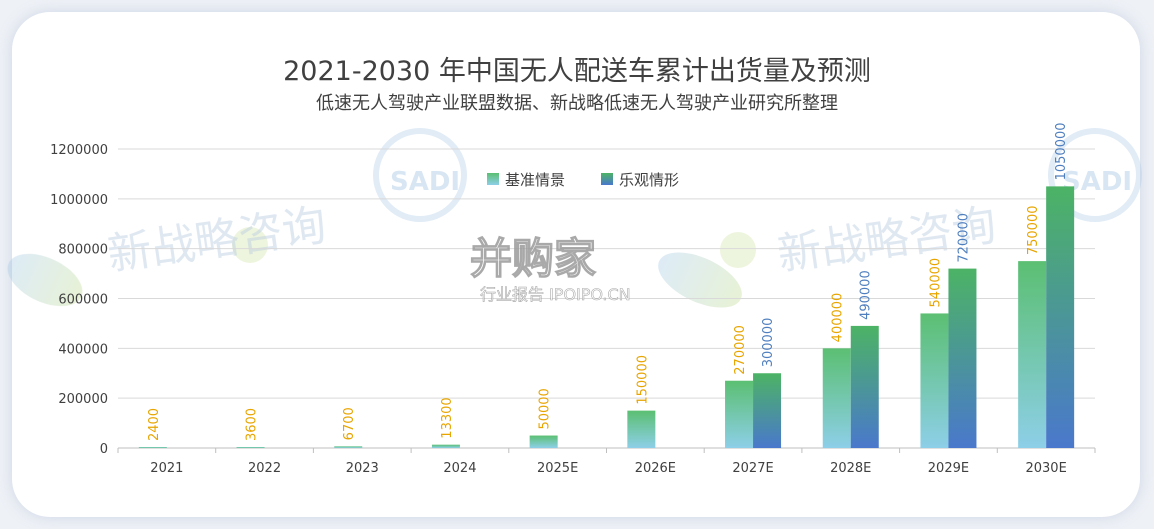  Describe the element at coordinates (459, 468) in the screenshot. I see `x-tick-label: 2024` at that location.